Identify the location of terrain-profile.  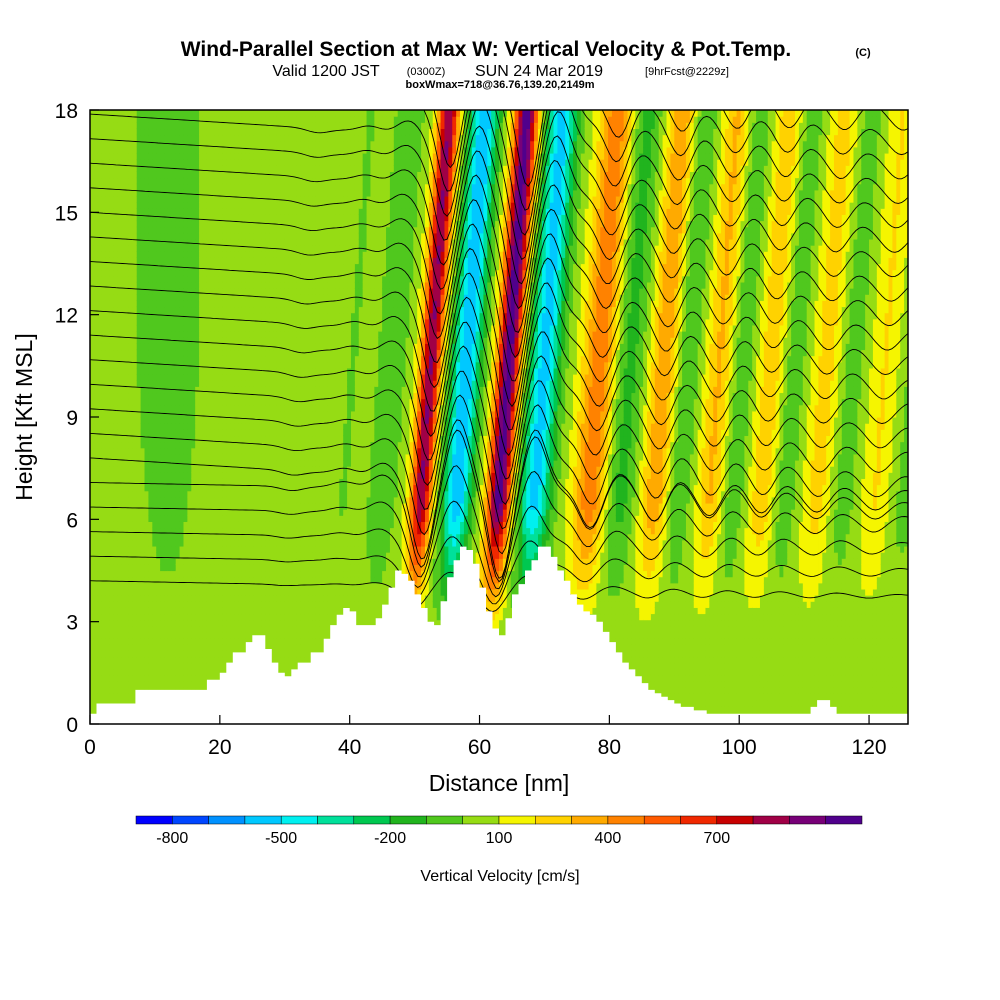
(499, 635).